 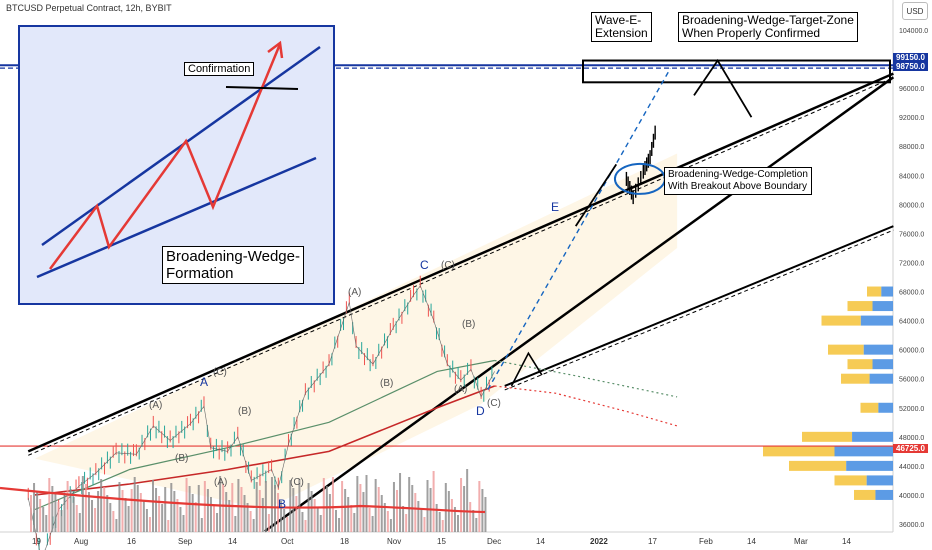 What do you see at coordinates (233, 265) in the screenshot?
I see `inset-title: Broadening-Wedge- Formation` at bounding box center [233, 265].